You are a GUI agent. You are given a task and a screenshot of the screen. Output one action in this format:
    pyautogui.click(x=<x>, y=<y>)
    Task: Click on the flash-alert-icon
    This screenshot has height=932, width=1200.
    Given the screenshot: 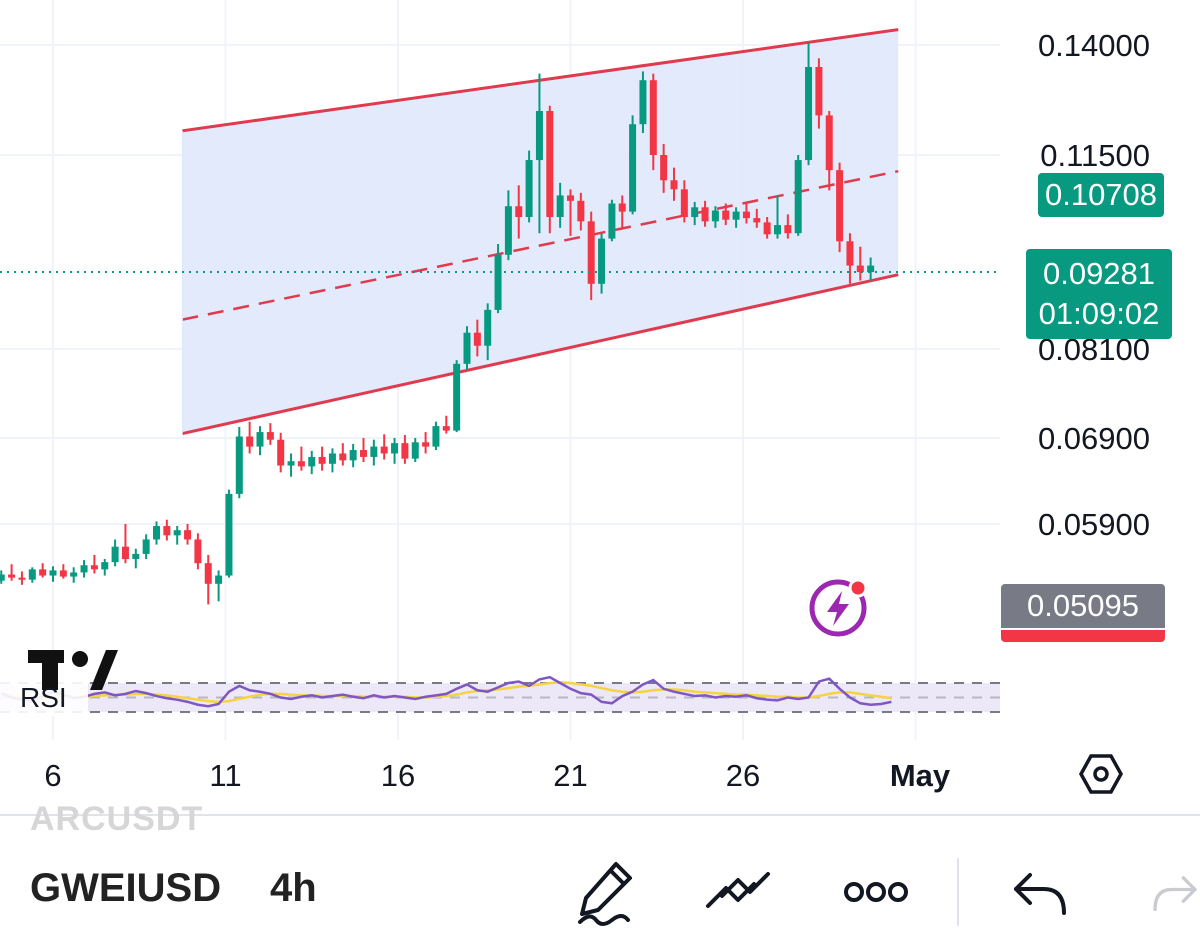 What is the action you would take?
    pyautogui.click(x=838, y=607)
    